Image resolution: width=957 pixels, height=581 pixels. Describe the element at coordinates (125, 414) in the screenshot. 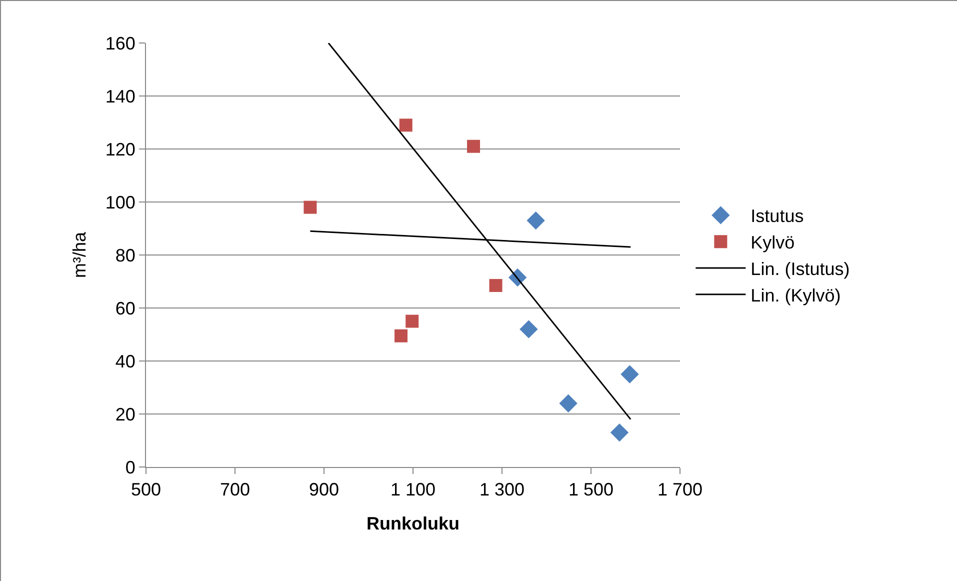

I see `y-tick-label: 20` at that location.